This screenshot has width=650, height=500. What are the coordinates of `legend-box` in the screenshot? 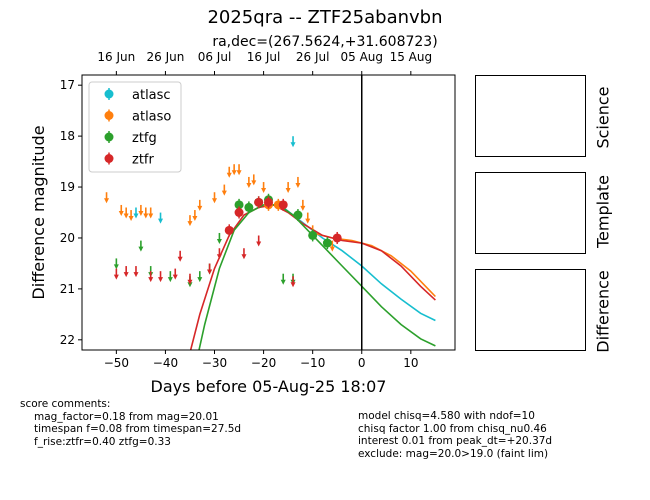 It's located at (135, 127).